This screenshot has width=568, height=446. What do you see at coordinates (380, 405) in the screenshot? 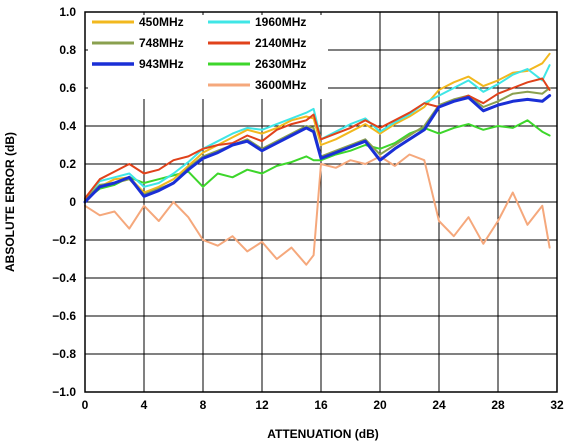
I see `x-tick-label: 20` at bounding box center [380, 405].